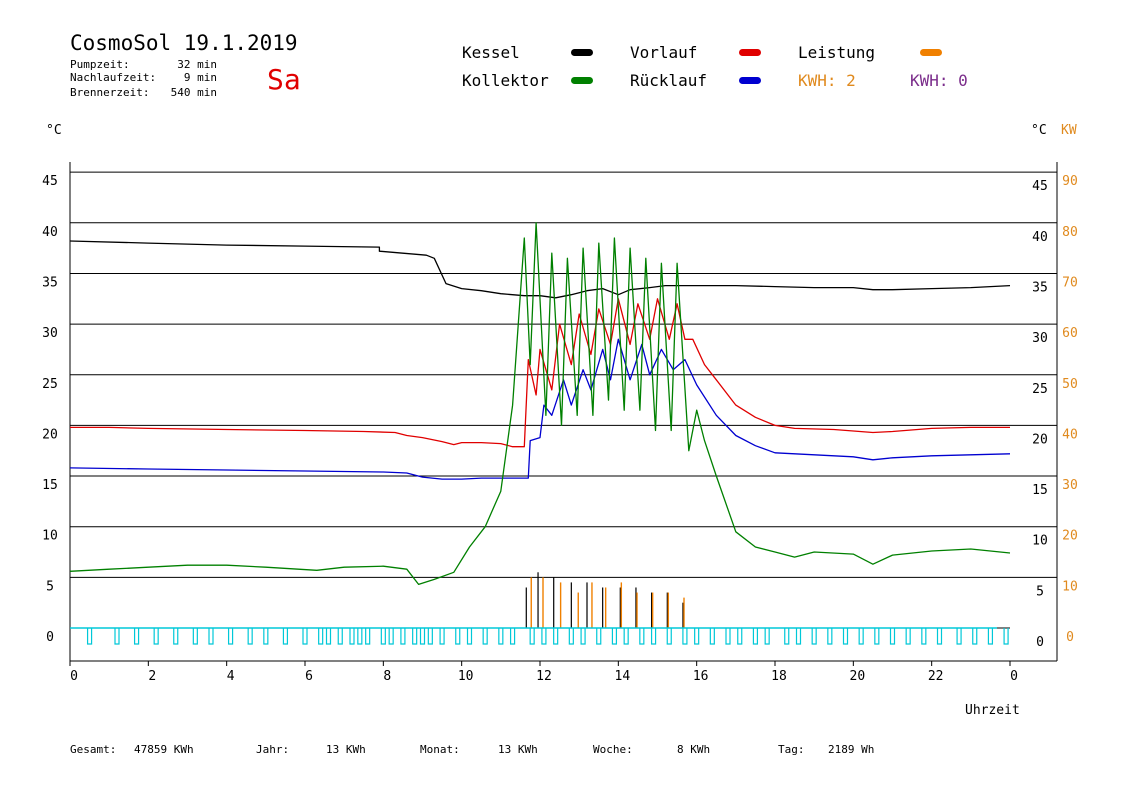  I want to click on y-tick-right-kw: 40, so click(1070, 434).